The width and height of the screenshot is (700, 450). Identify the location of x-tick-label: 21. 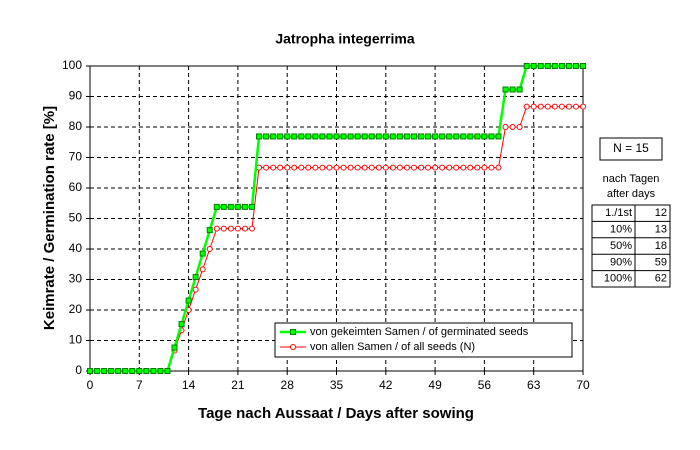
(238, 385).